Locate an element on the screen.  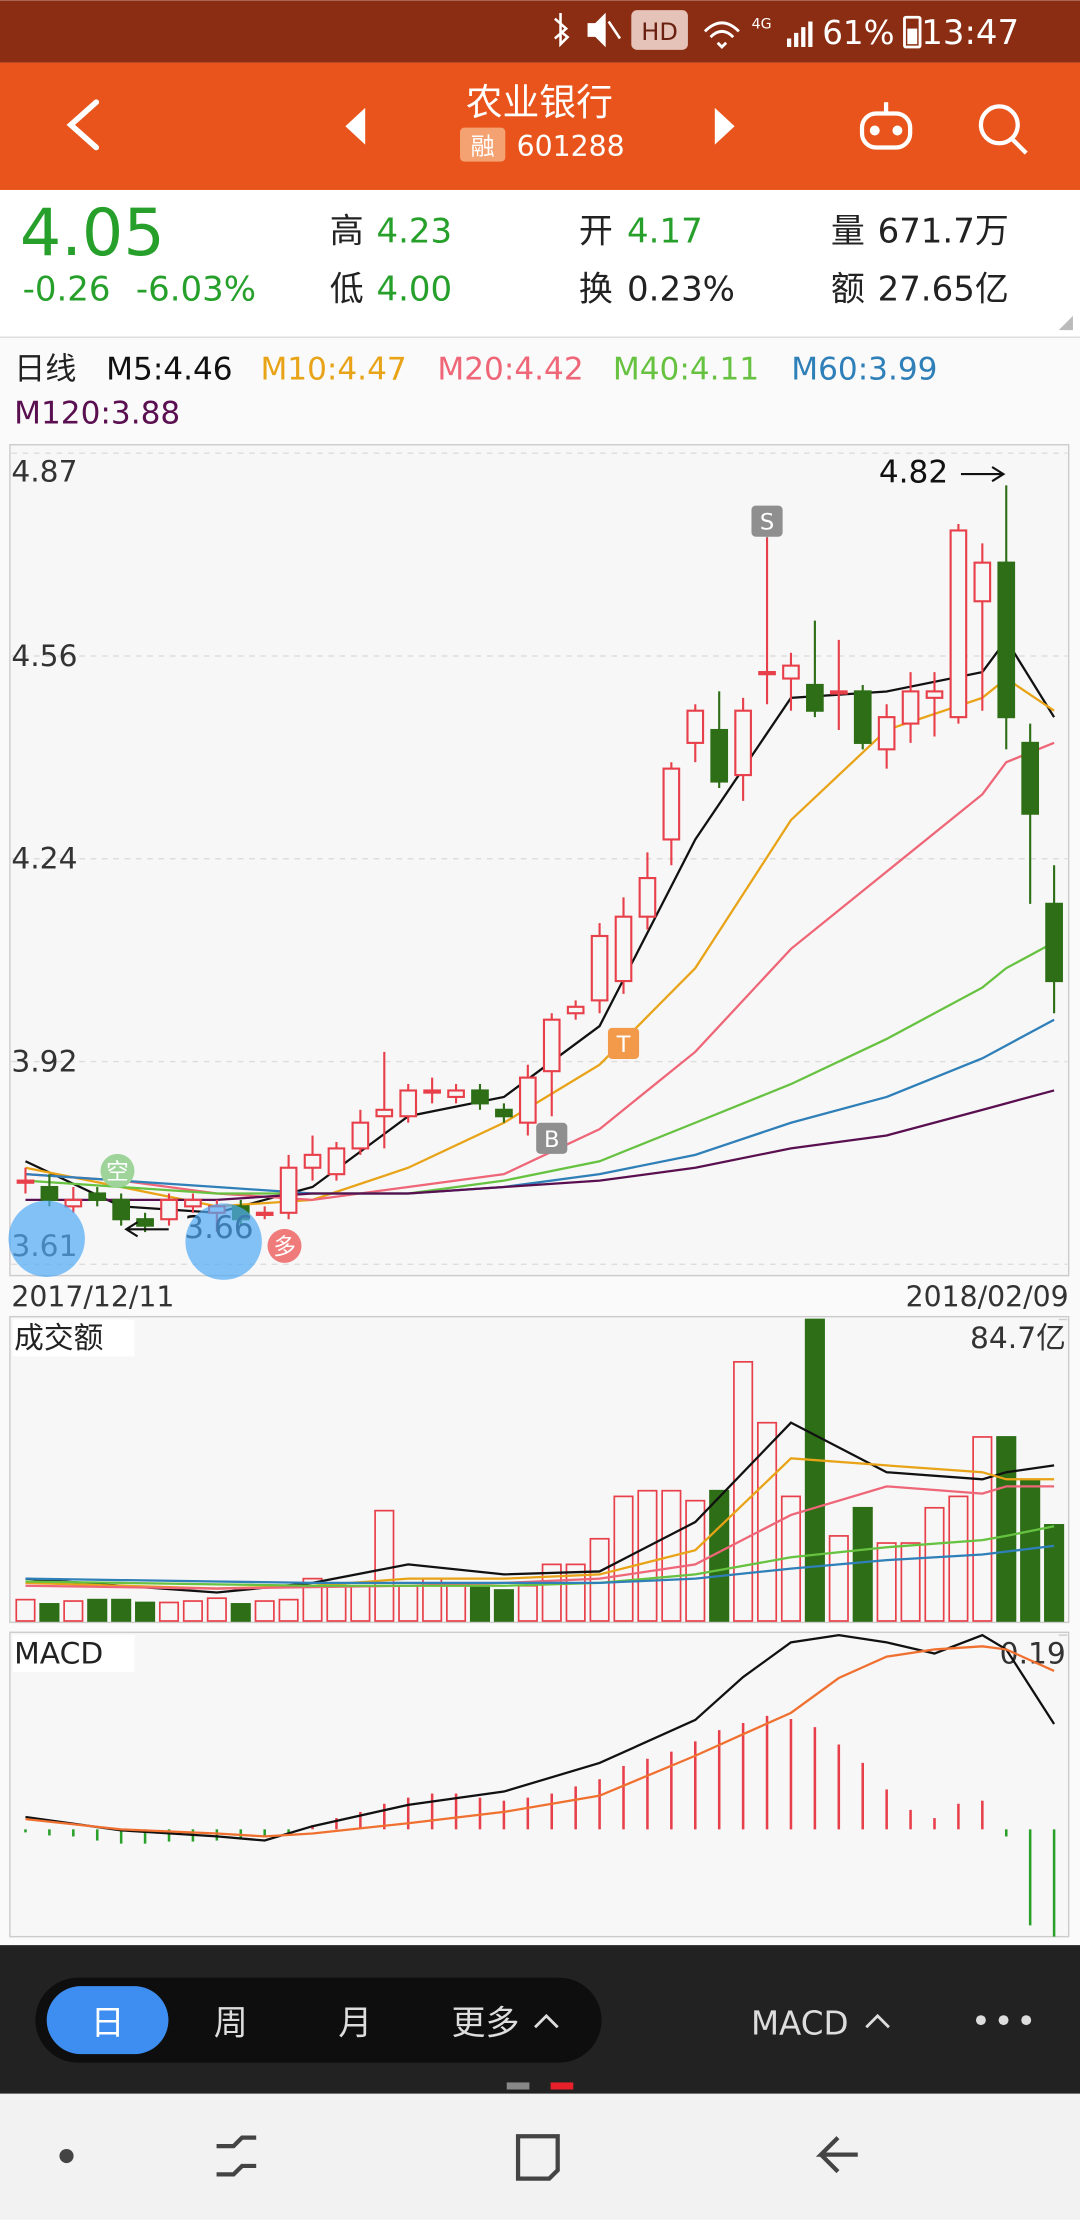
nav-home is located at coordinates (537, 2157).